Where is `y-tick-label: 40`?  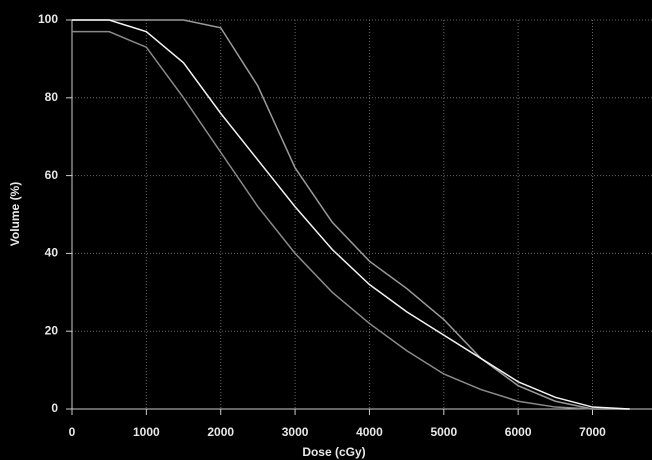
y-tick-label: 40 is located at coordinates (52, 253).